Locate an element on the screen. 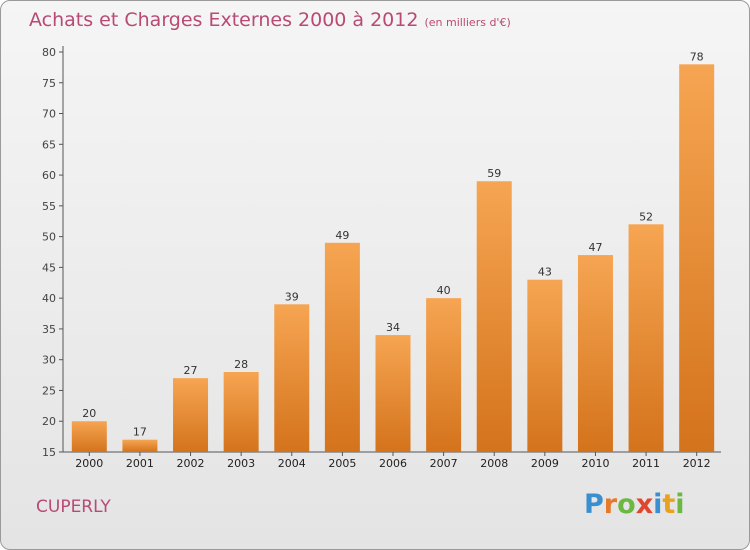 Image resolution: width=750 pixels, height=550 pixels. y-tick-label: 55 is located at coordinates (49, 206).